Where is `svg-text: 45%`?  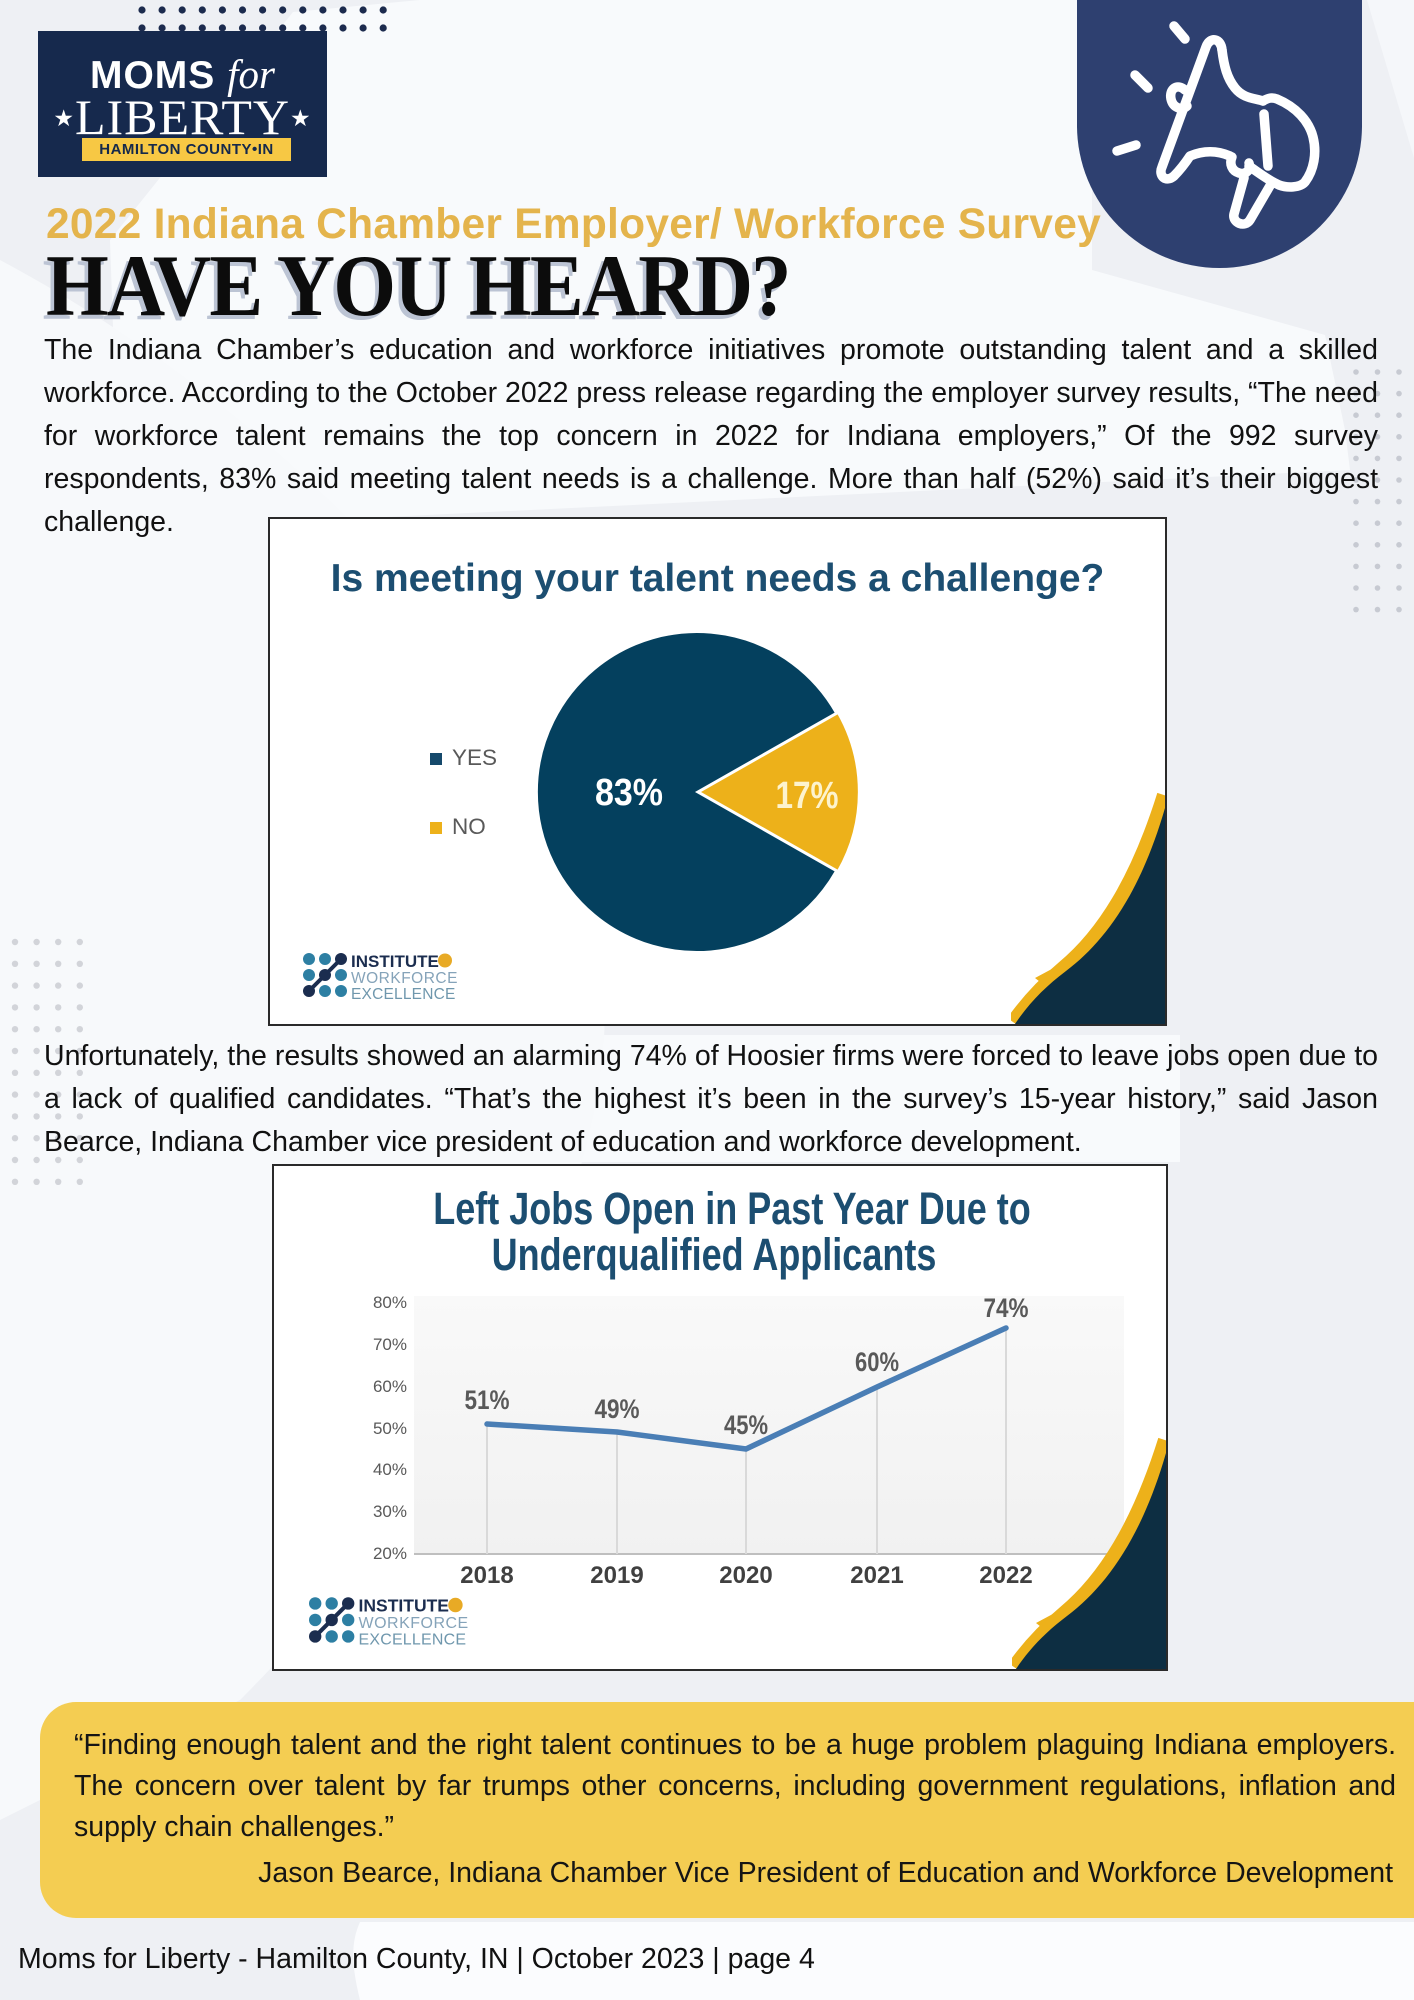
svg-text: 45% is located at coordinates (746, 1425).